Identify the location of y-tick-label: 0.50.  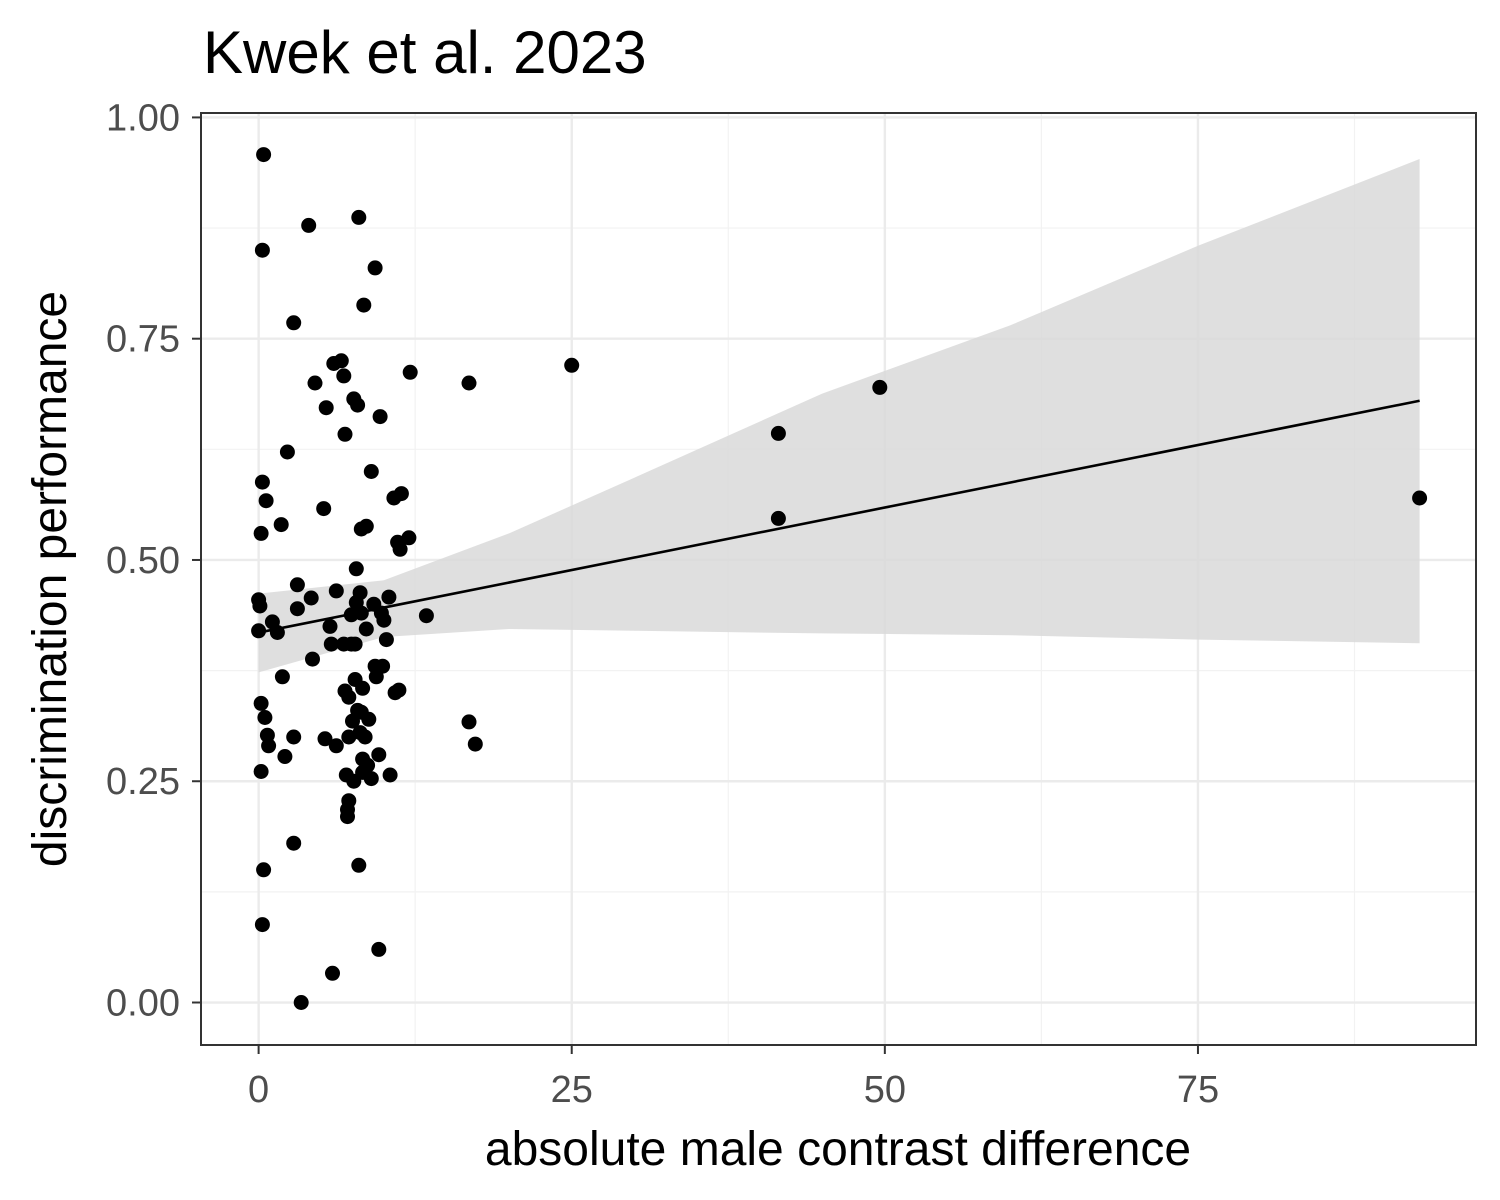
(143, 561).